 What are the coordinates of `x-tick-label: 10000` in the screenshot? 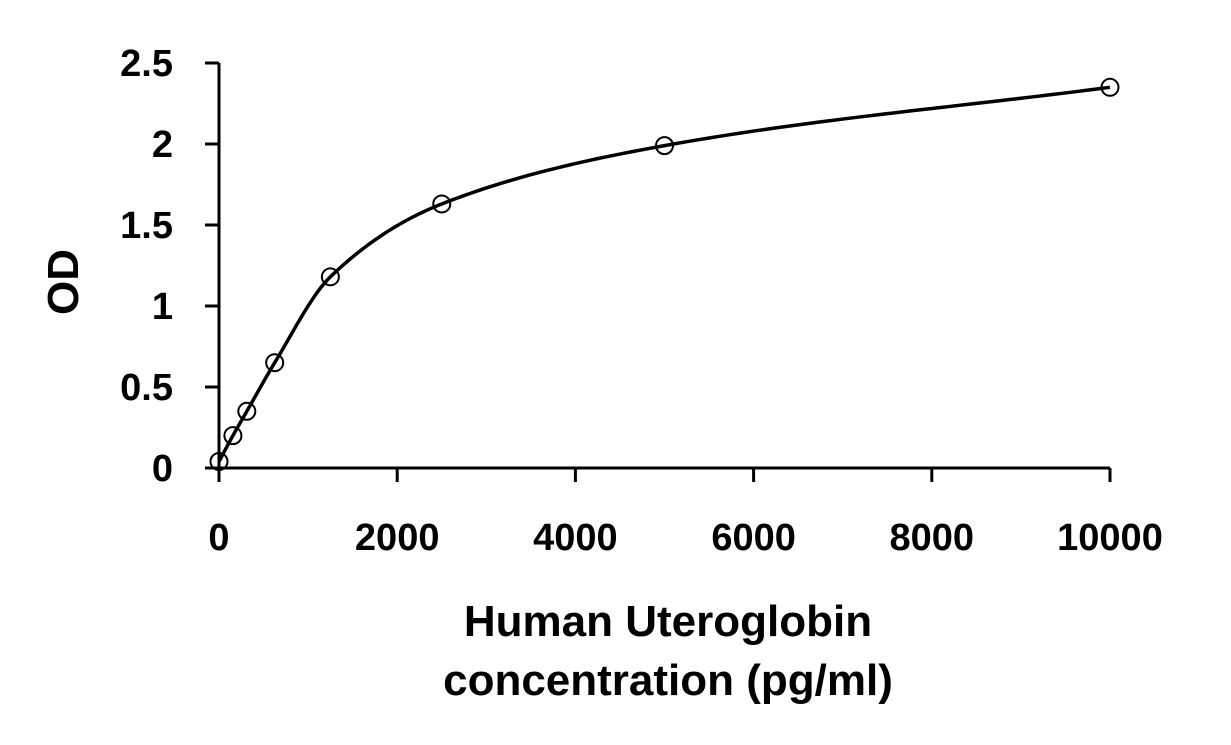 It's located at (1110, 538).